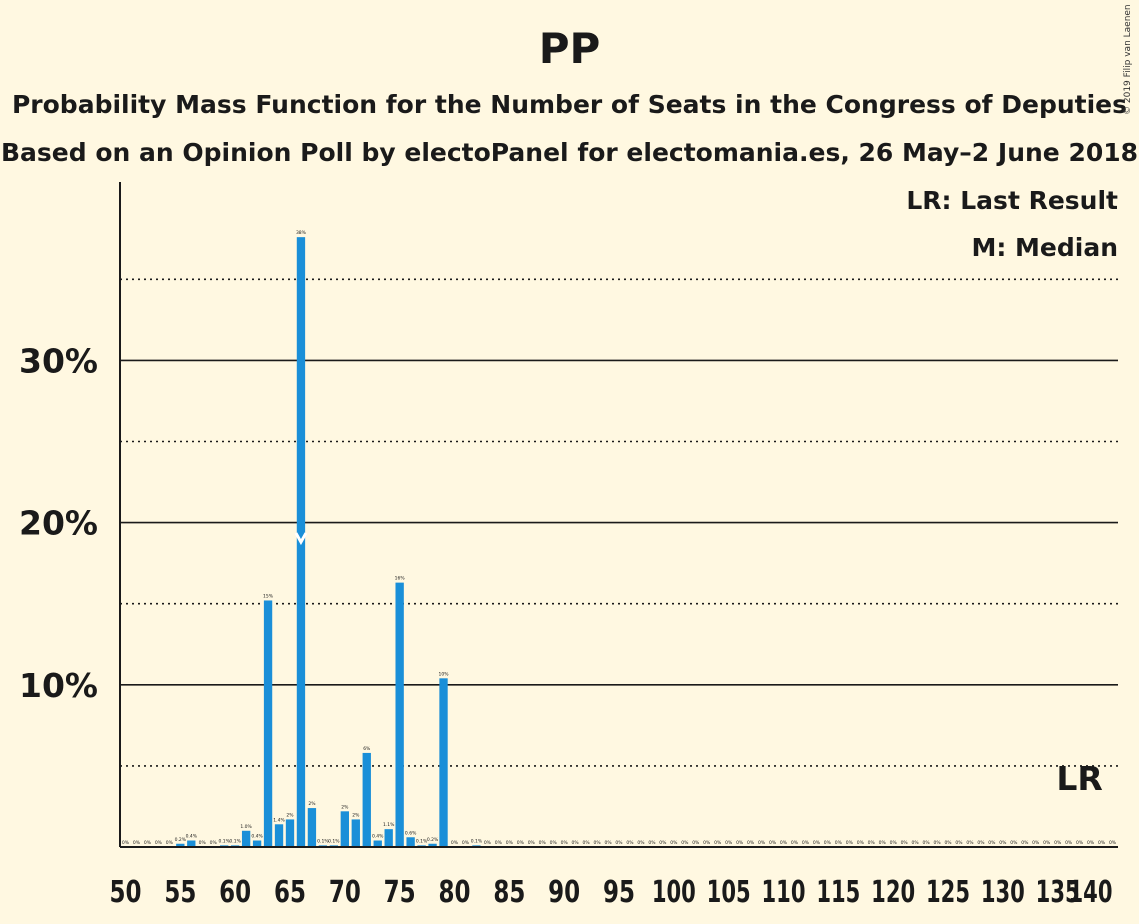 This screenshot has width=1139, height=924. I want to click on x-tick-label: 135, so click(1058, 892).